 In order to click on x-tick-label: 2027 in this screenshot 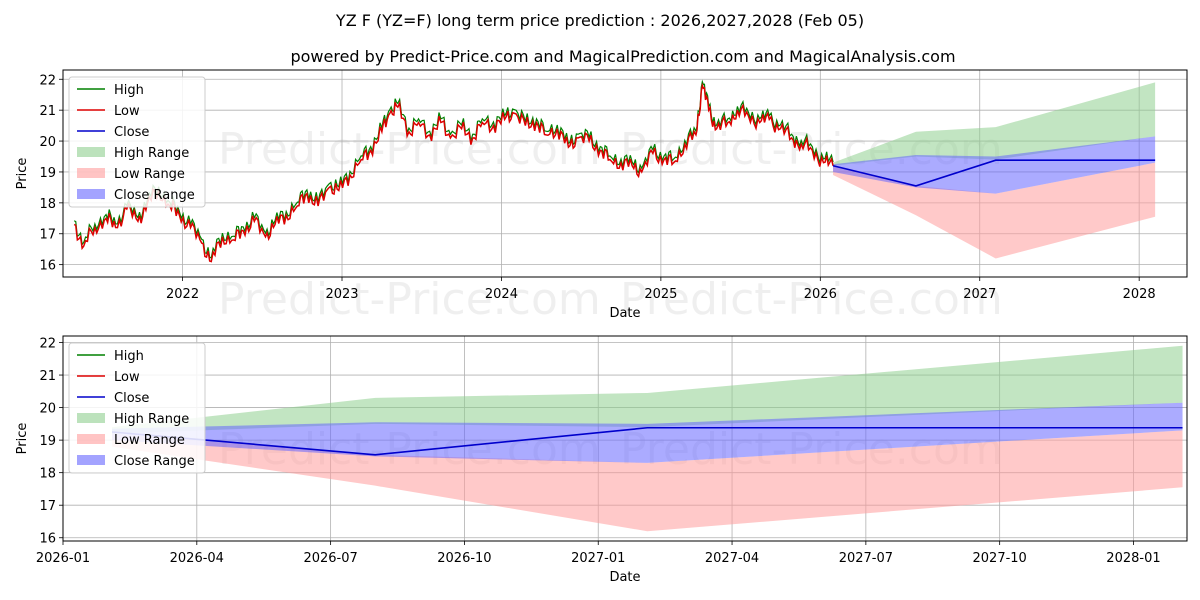, I will do `click(979, 294)`.